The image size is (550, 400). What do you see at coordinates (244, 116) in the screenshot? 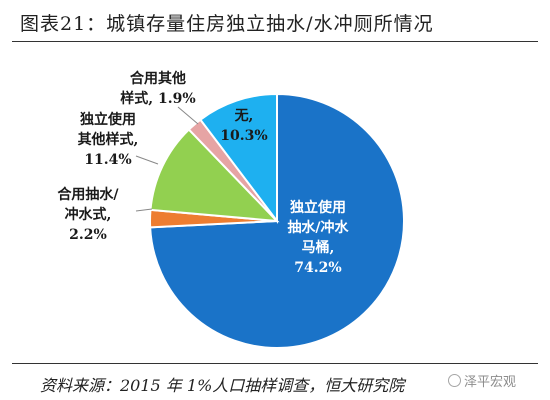
I see `slice-label-line: 无,` at bounding box center [244, 116].